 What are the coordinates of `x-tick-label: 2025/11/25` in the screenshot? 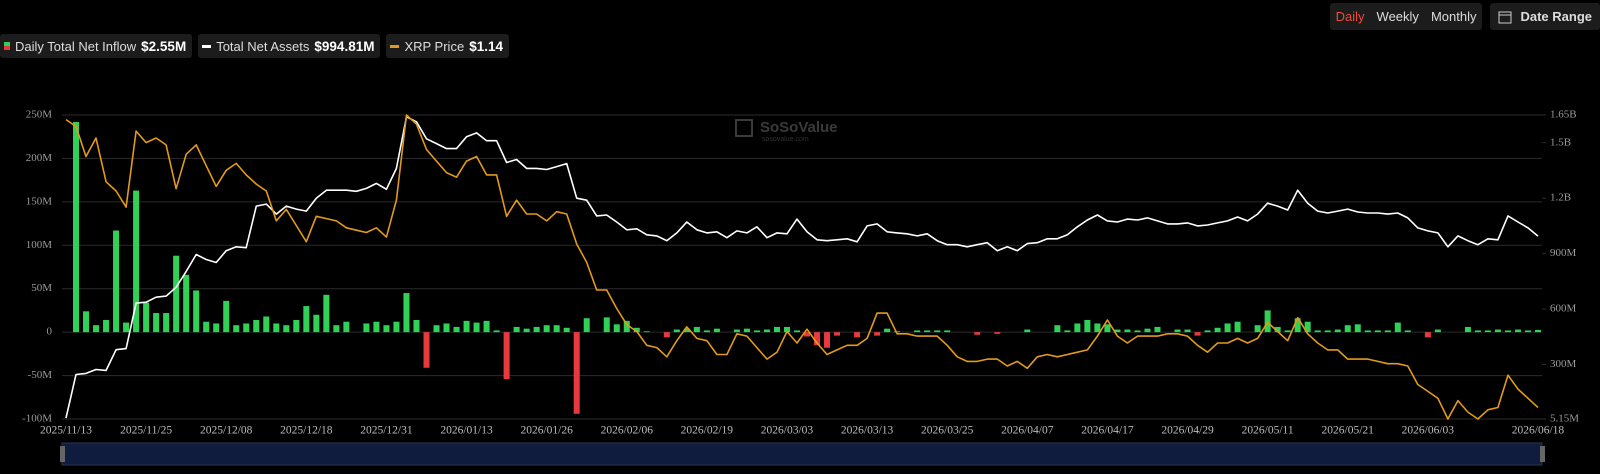 It's located at (146, 431).